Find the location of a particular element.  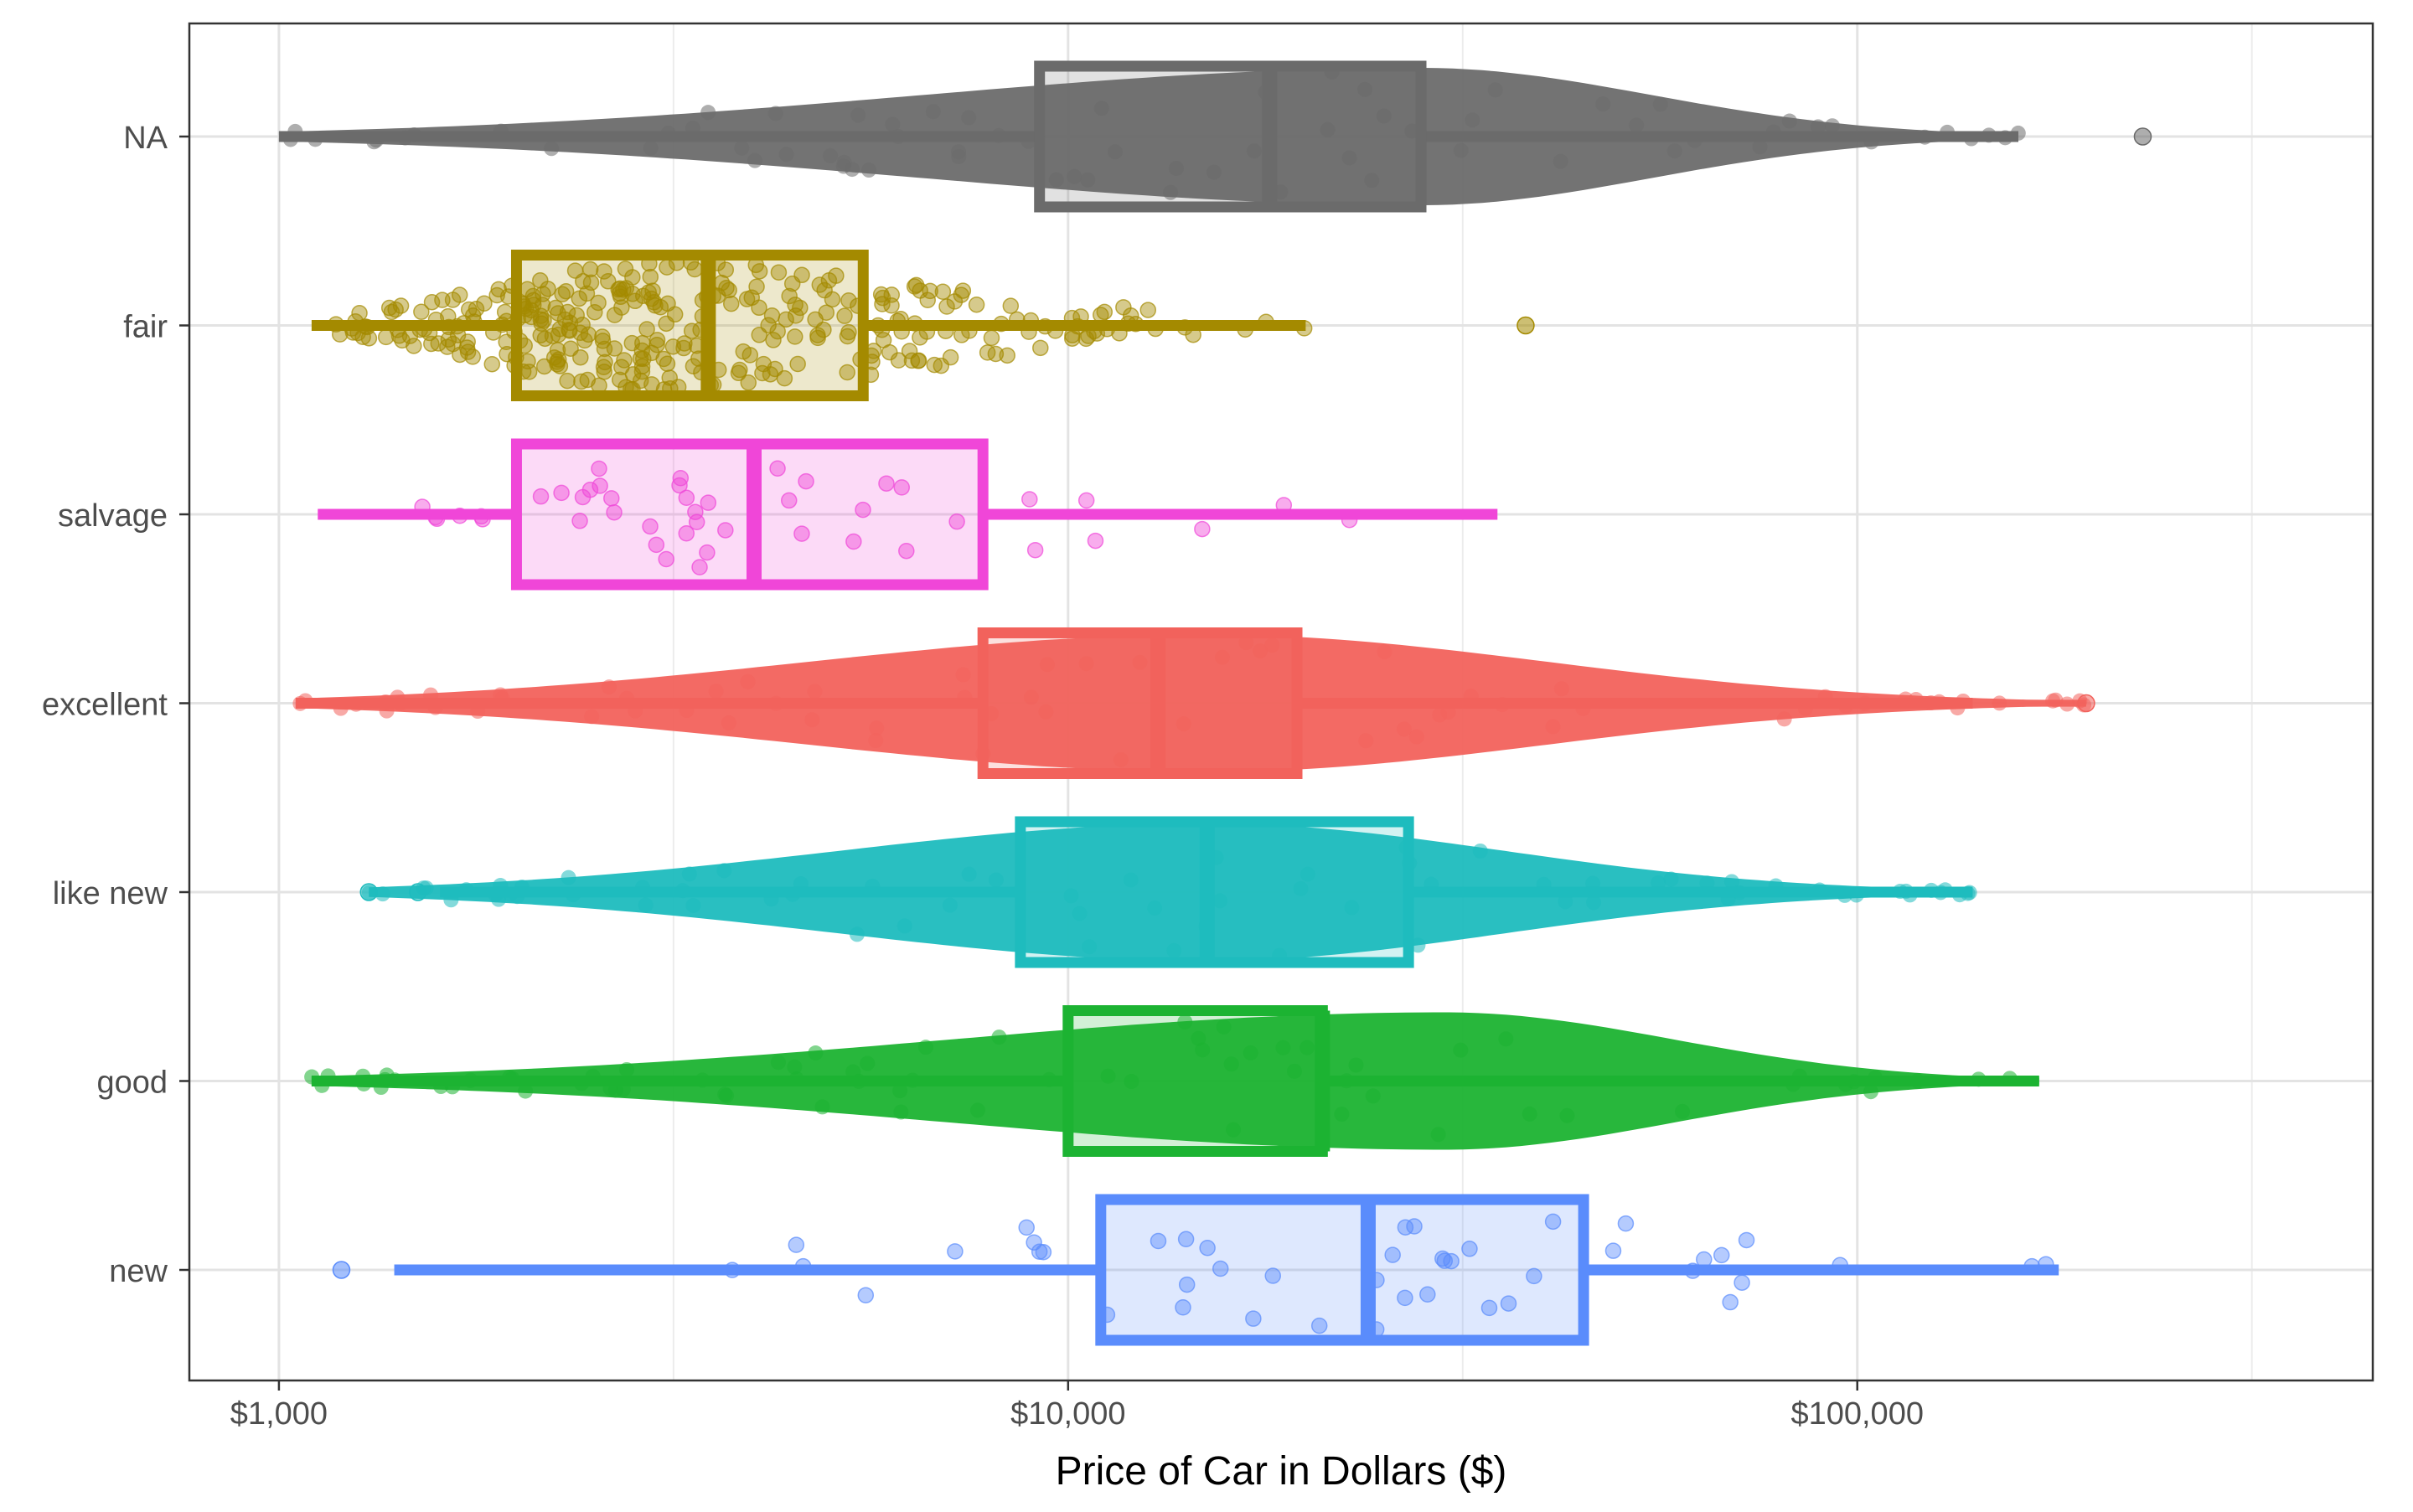

boxplot-salvage is located at coordinates (908, 514).